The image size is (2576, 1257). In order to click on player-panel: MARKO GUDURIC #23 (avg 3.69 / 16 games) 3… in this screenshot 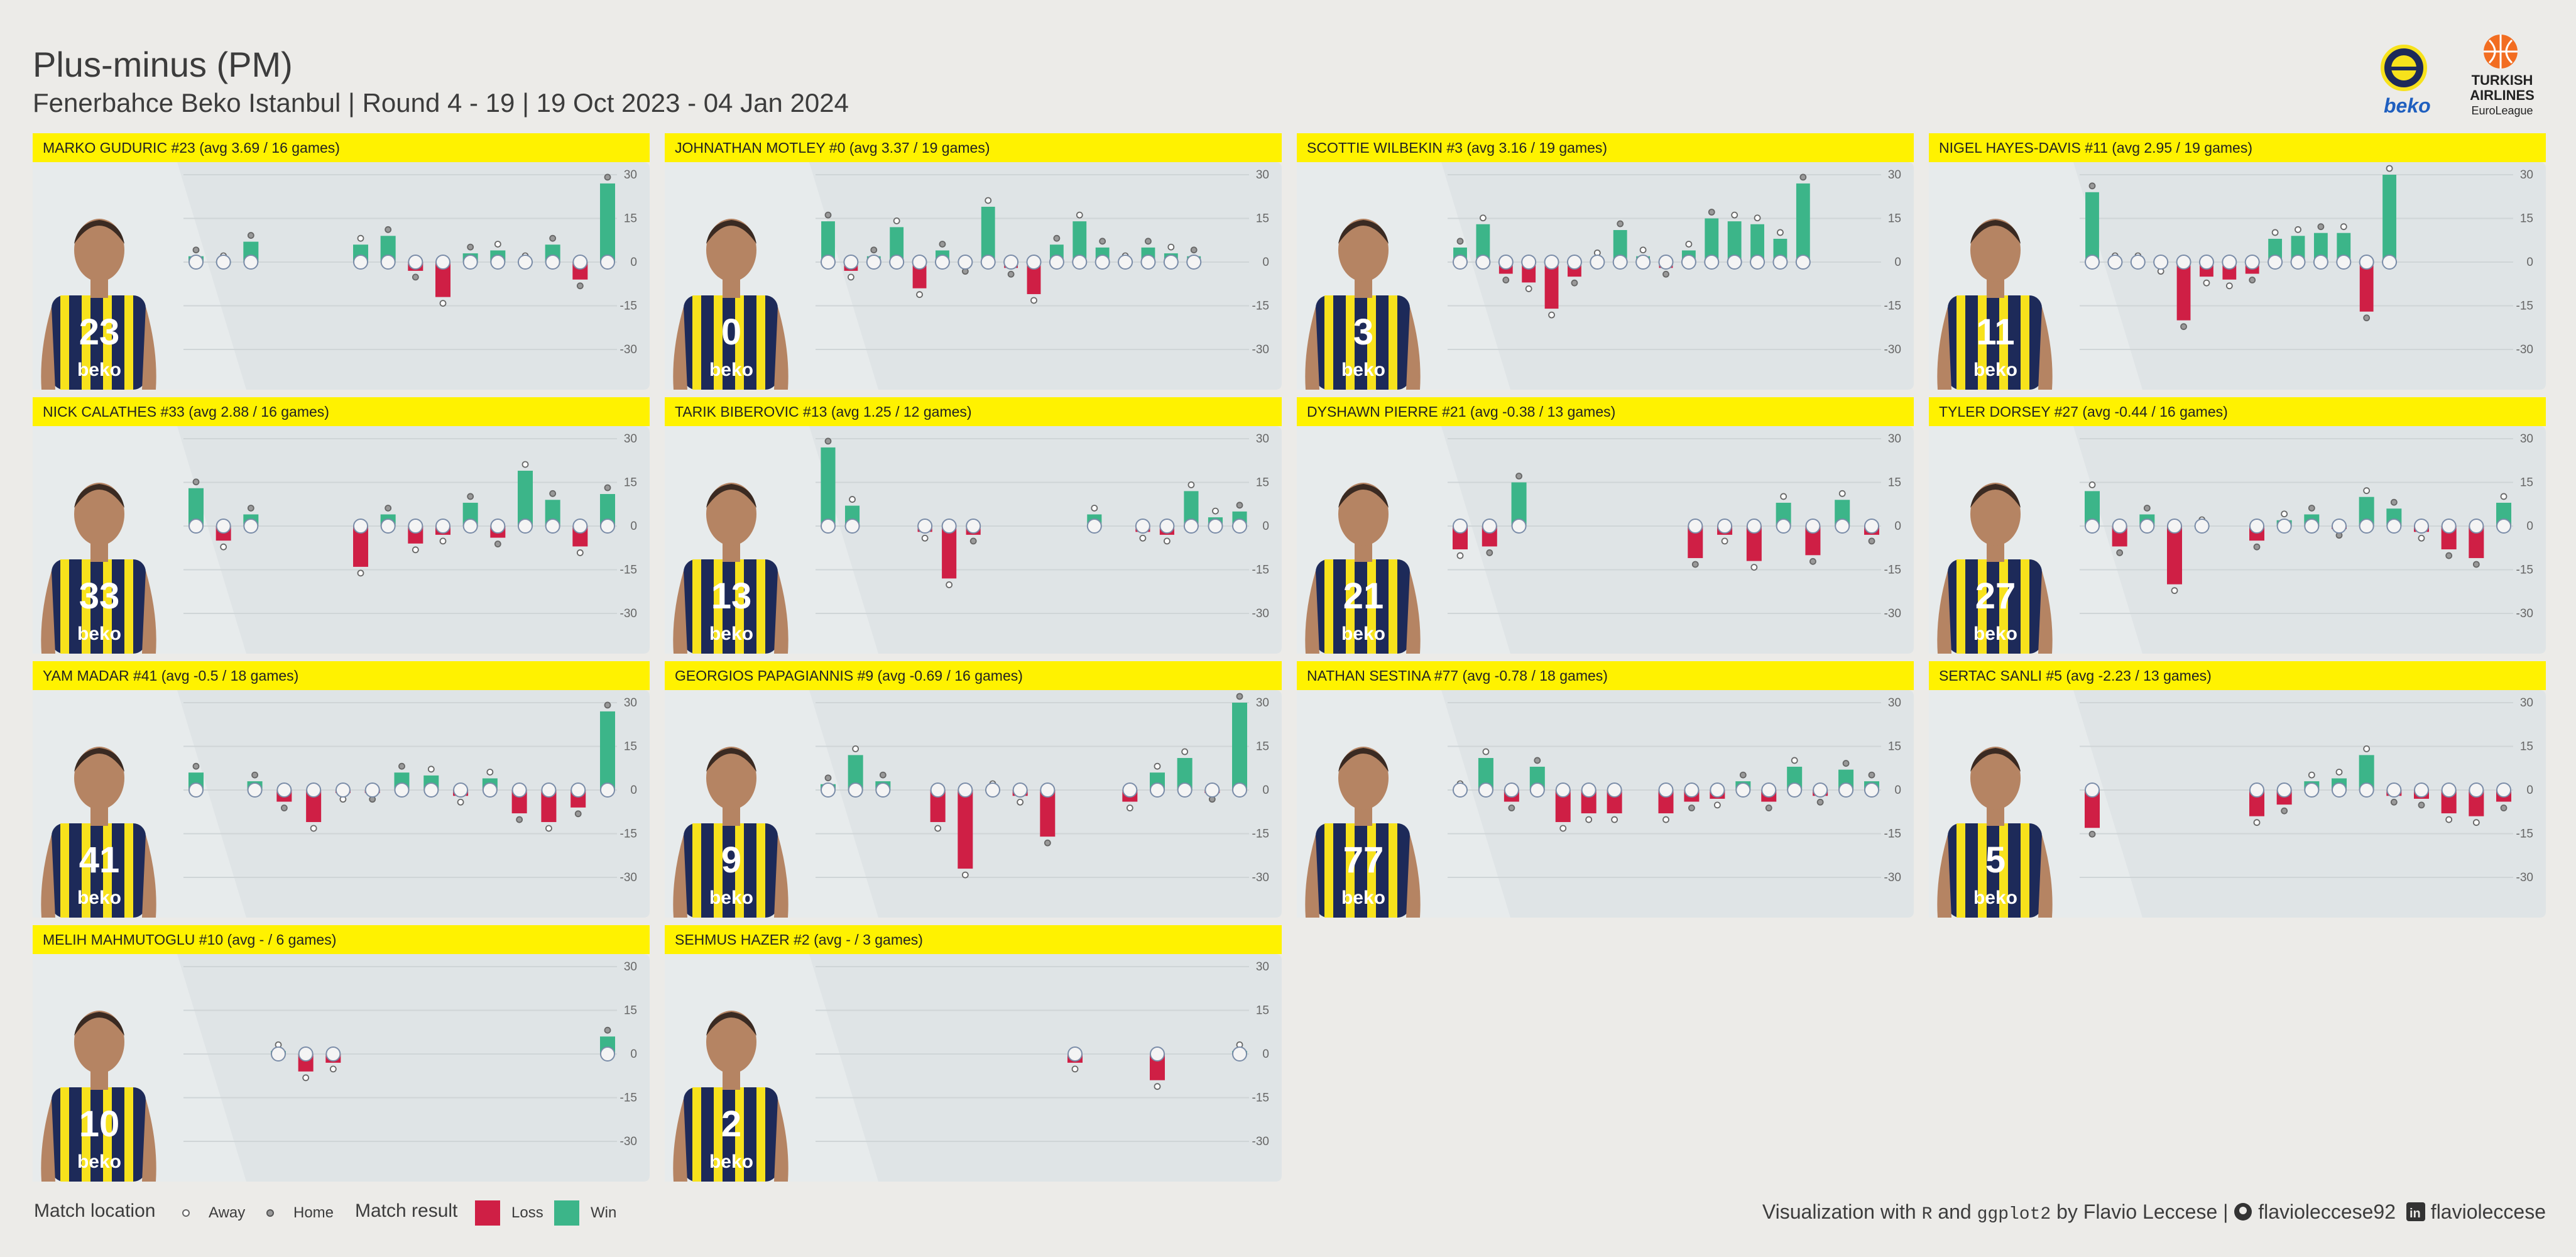, I will do `click(342, 261)`.